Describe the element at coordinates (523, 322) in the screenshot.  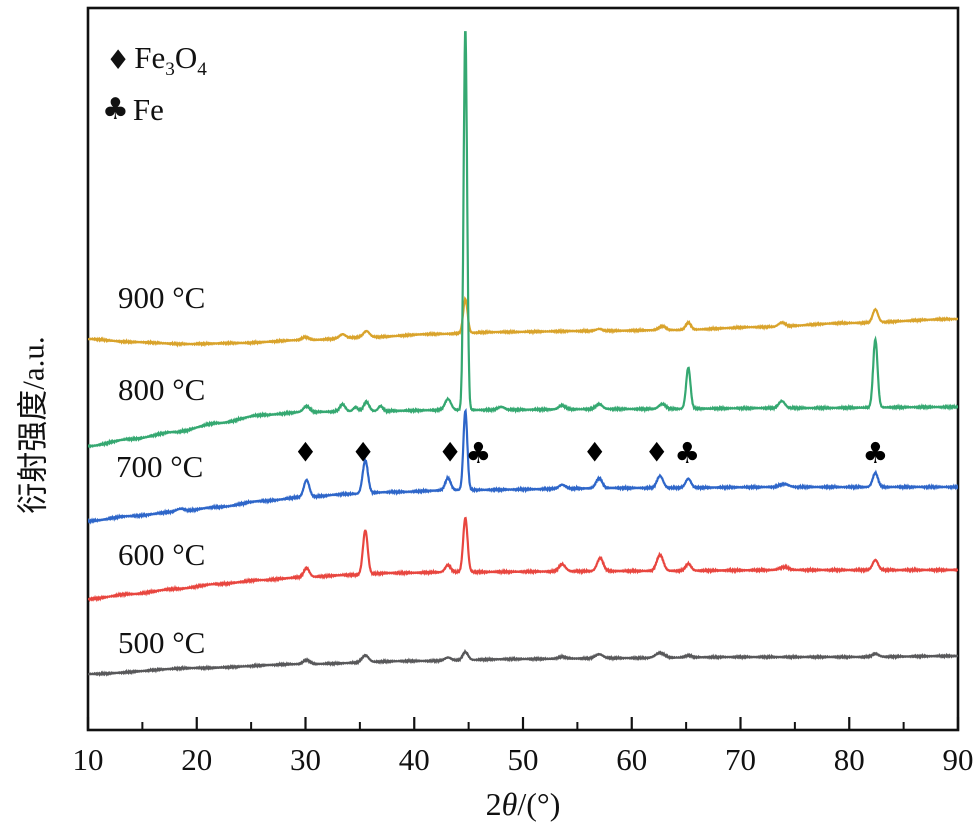
I see `xrd-curve-900c` at that location.